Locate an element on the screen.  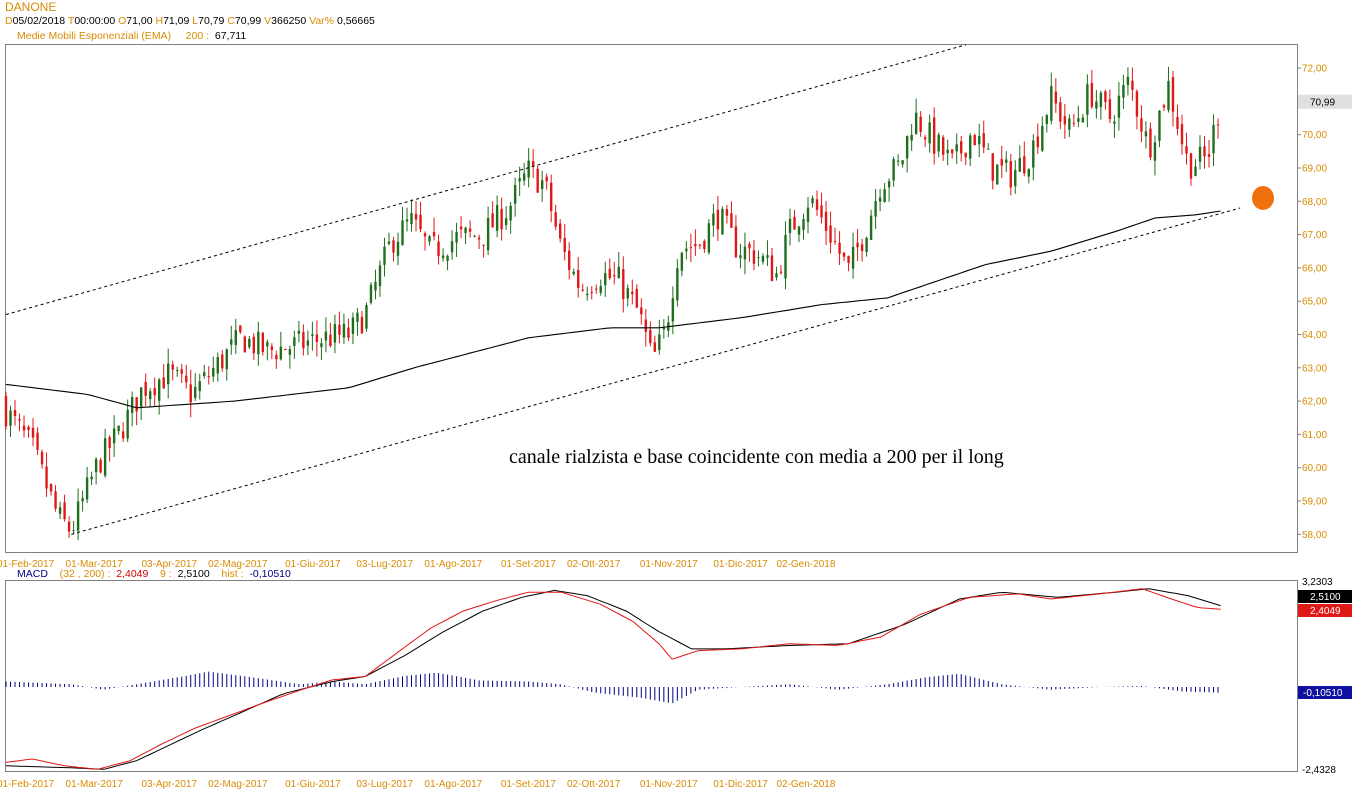
high-value: 71,09 is located at coordinates (176, 21).